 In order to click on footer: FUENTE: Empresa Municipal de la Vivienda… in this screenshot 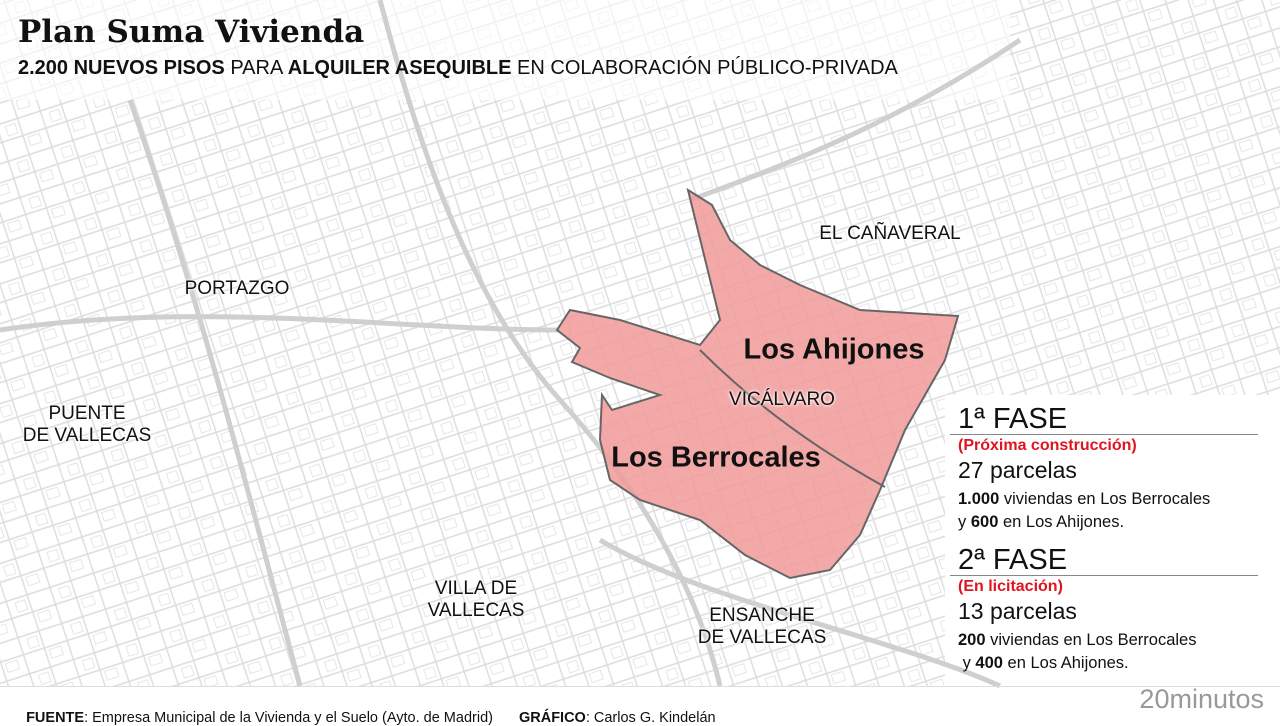, I will do `click(367, 710)`.